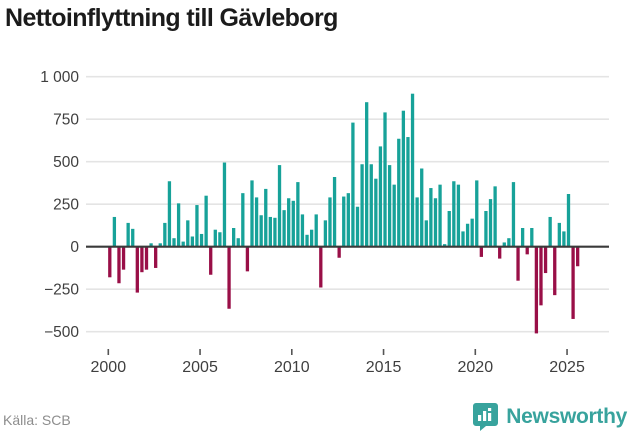 This screenshot has height=439, width=631. What do you see at coordinates (292, 367) in the screenshot?
I see `x-tick-label: 2010` at bounding box center [292, 367].